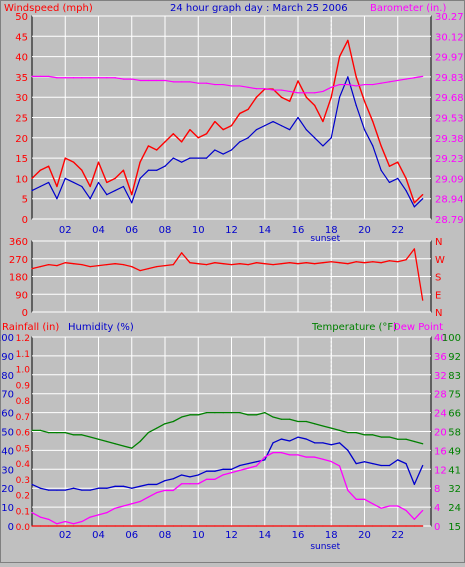 This screenshot has width=465, height=567. Describe the element at coordinates (11, 527) in the screenshot. I see `humidity-y-tick: 0` at that location.